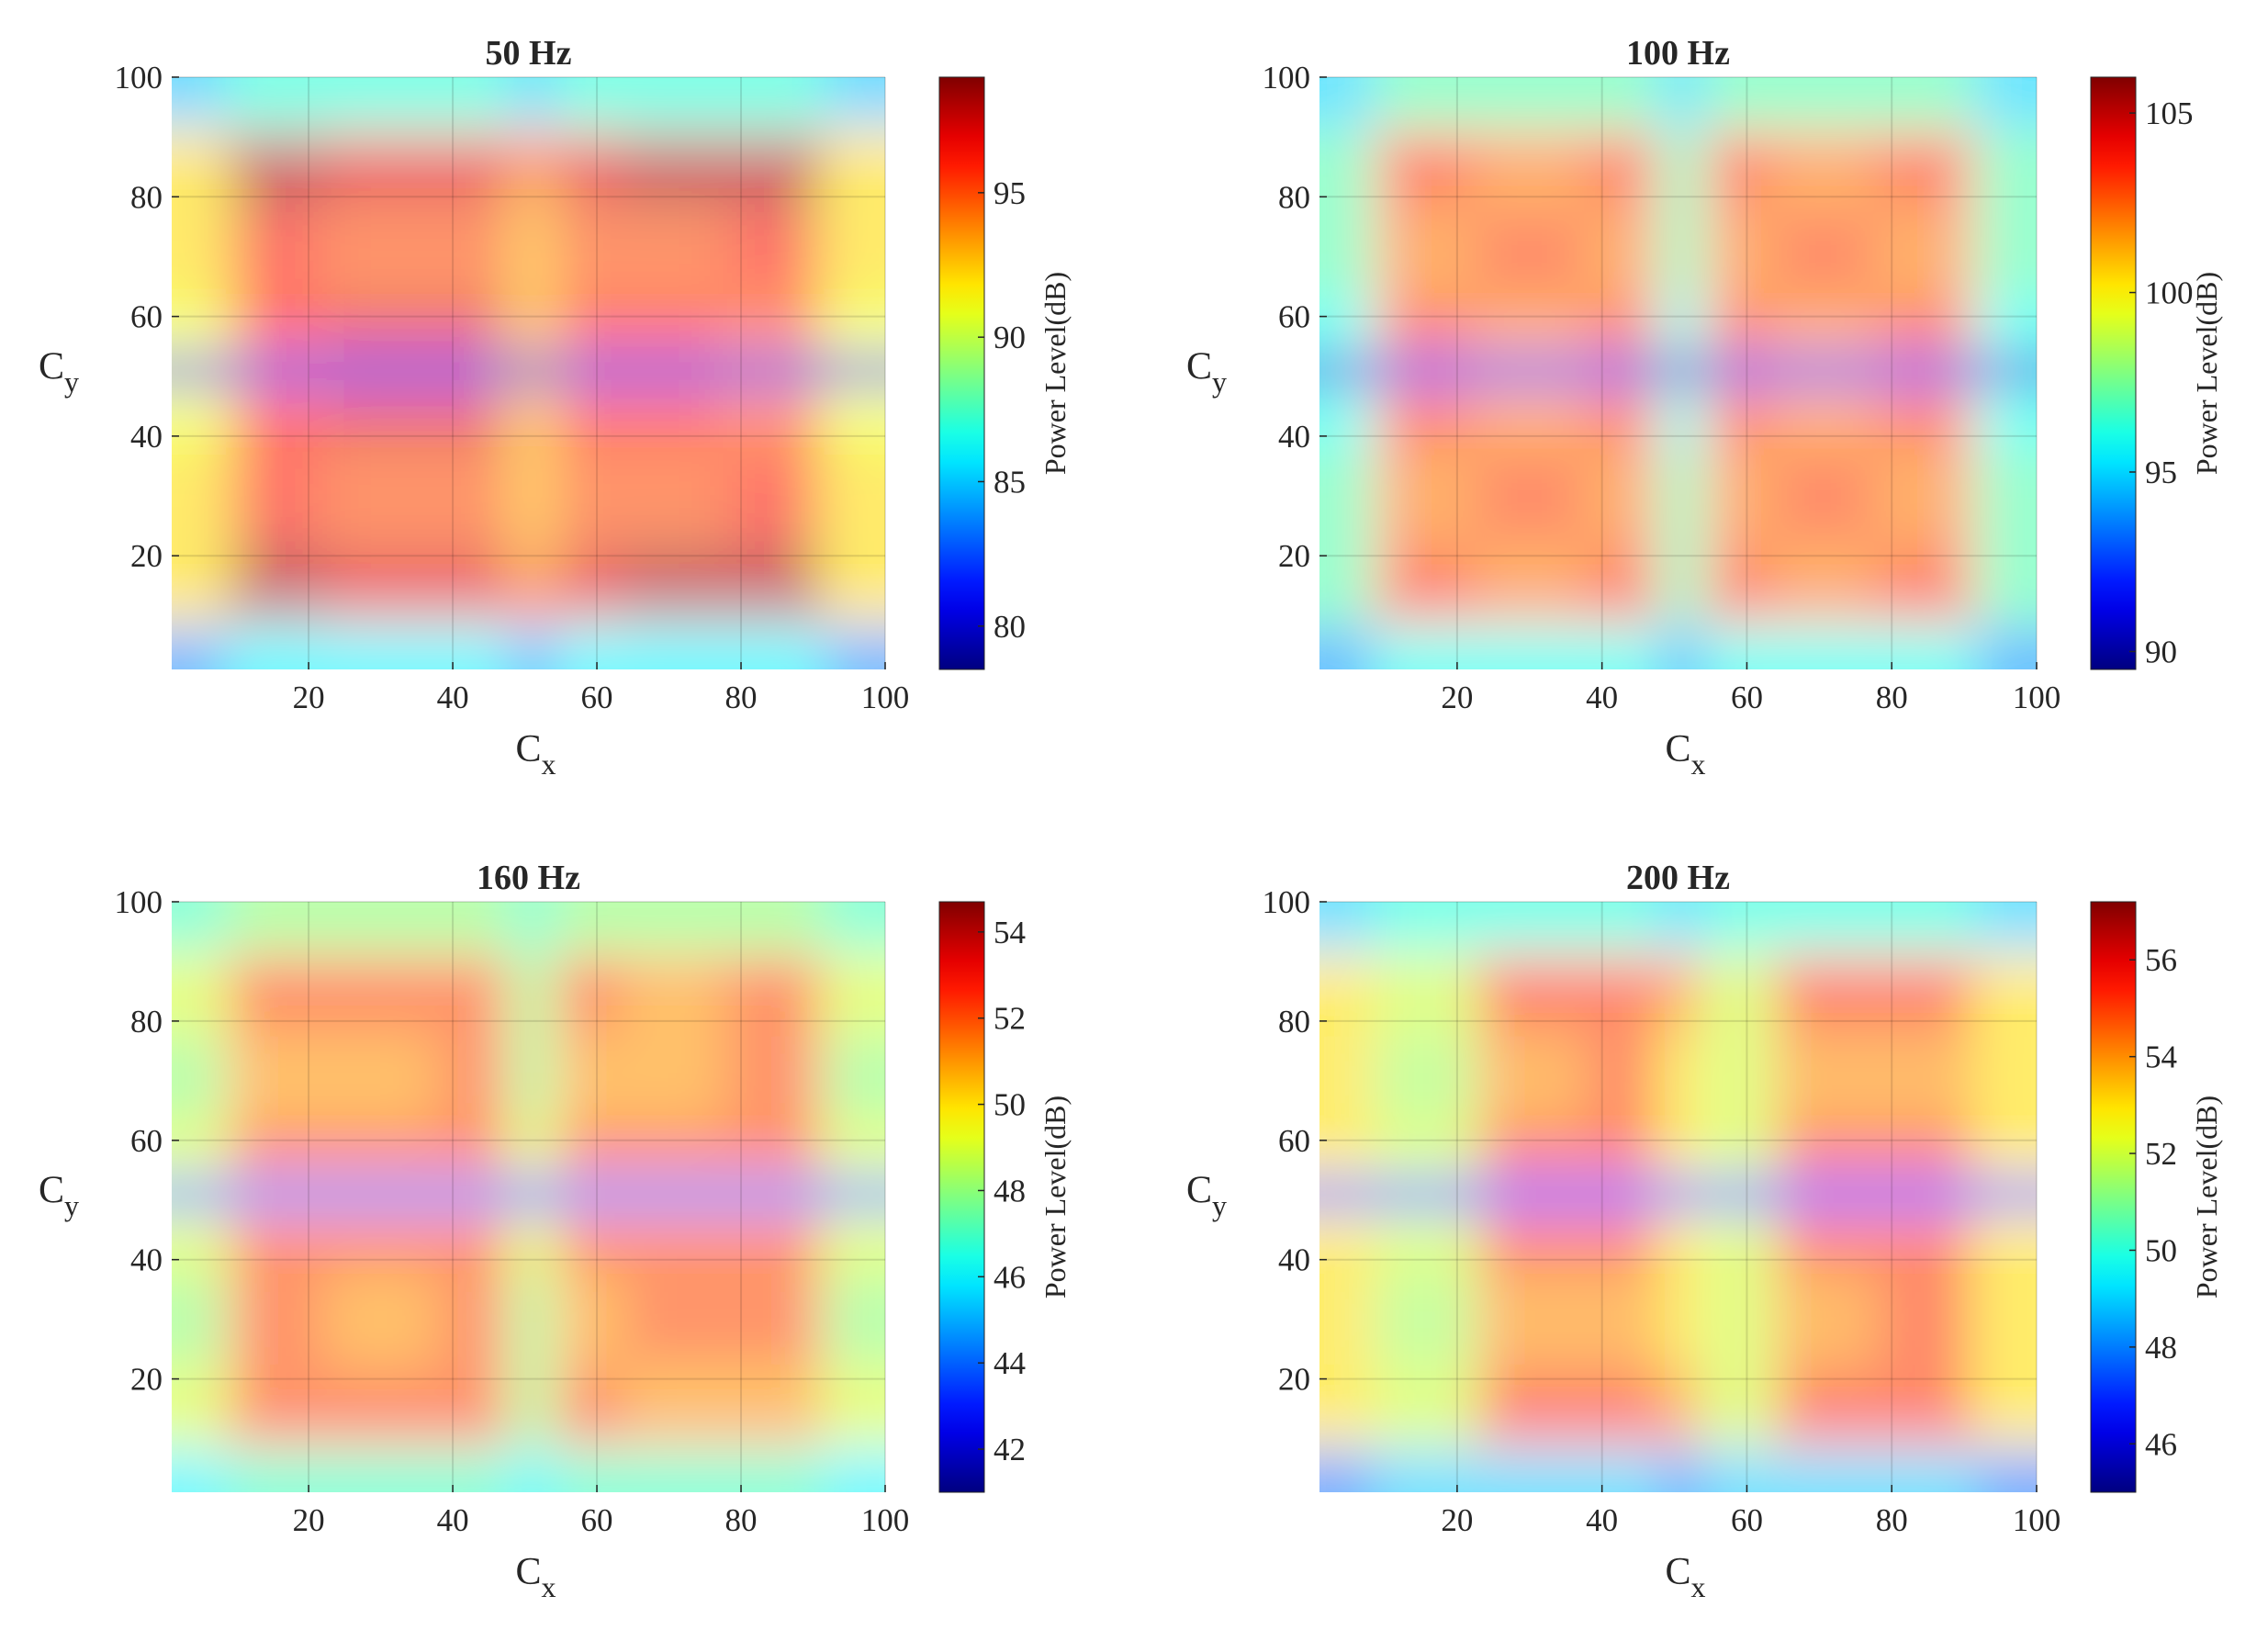  I want to click on chart-title: 200 Hz, so click(1678, 878).